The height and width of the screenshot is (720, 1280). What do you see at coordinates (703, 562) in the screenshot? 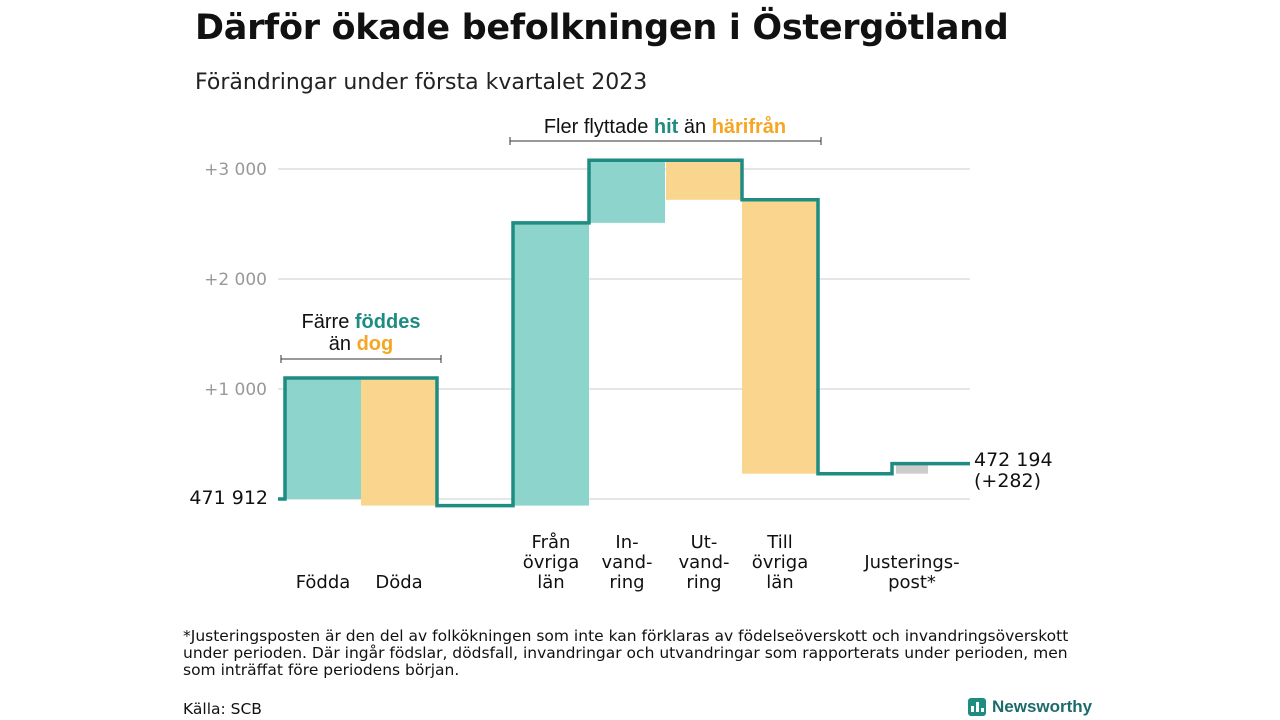
I see `x-tick-label-4-1: vand-` at bounding box center [703, 562].